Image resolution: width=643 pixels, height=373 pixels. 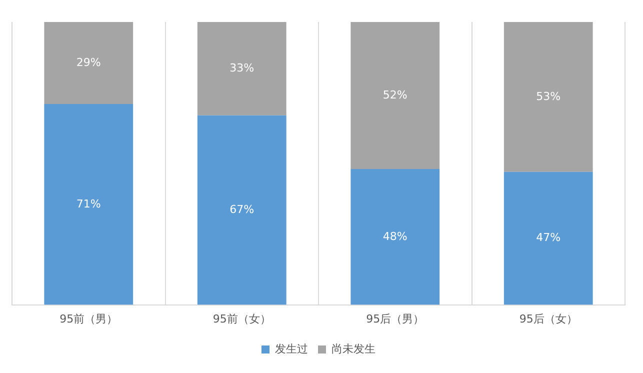 What do you see at coordinates (354, 349) in the screenshot?
I see `legend-label: 尚未发生` at bounding box center [354, 349].